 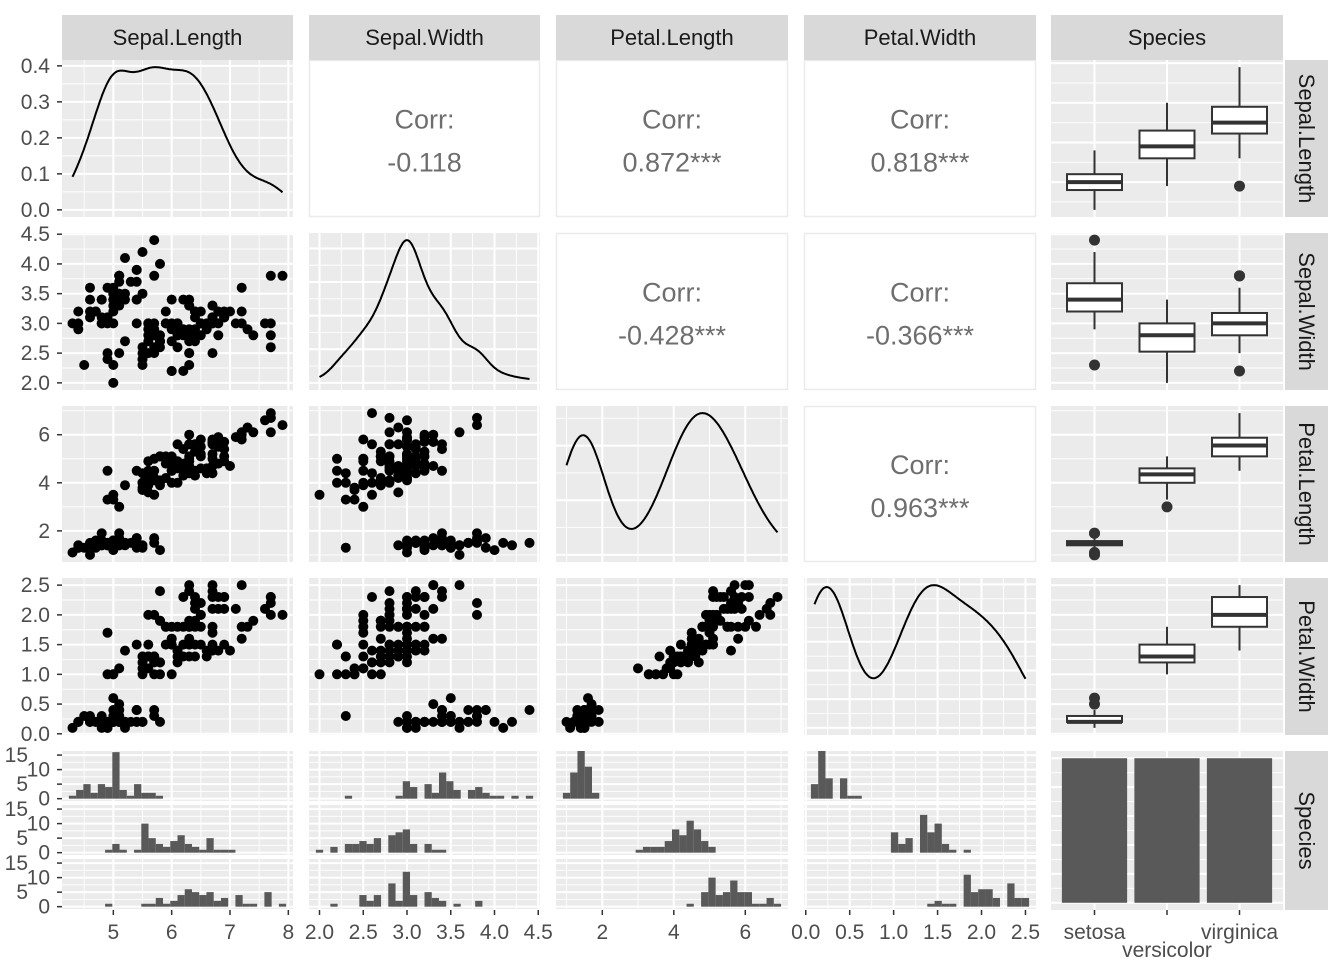 I want to click on x-axis-tick-label: 2, so click(x=602, y=932).